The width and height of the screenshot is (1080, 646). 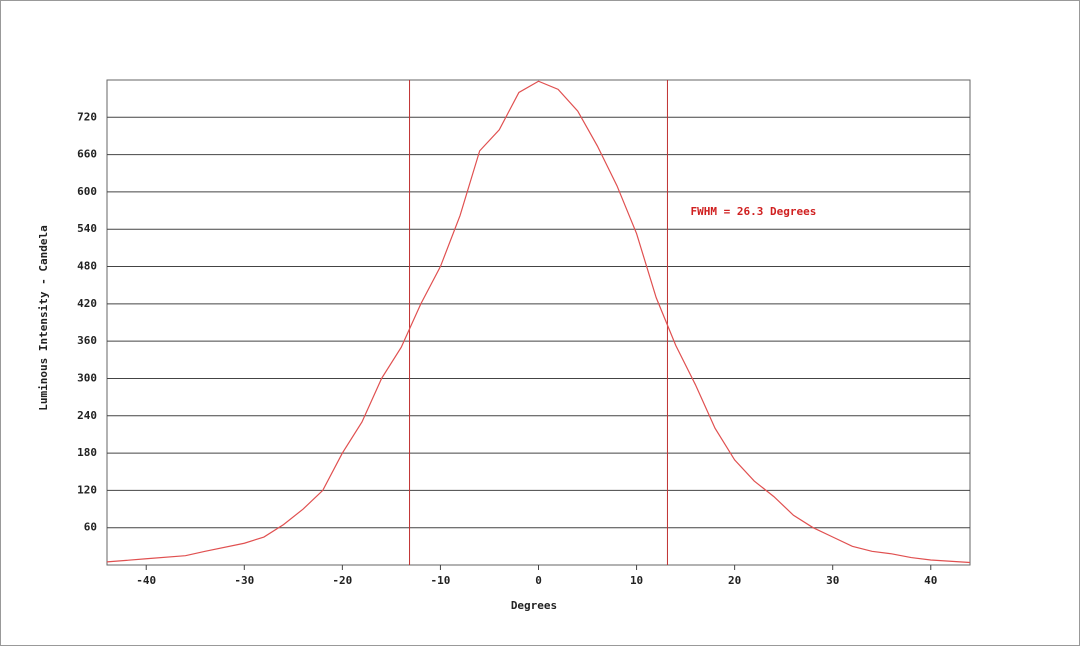 What do you see at coordinates (754, 211) in the screenshot?
I see `annotation: FWHM = 26.3 Degrees` at bounding box center [754, 211].